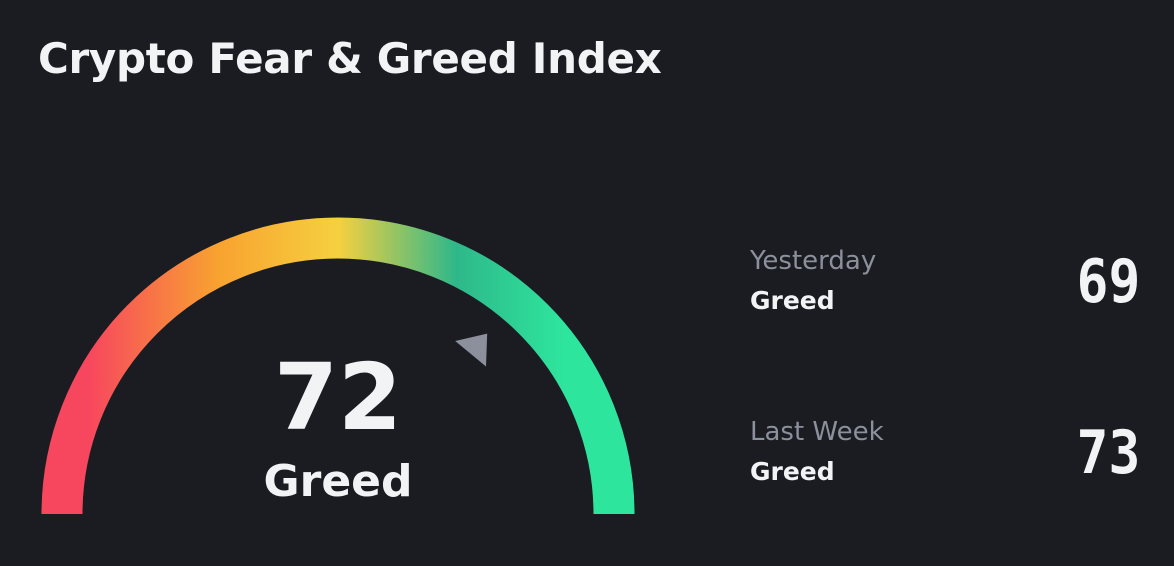 This screenshot has height=566, width=1174. What do you see at coordinates (471, 350) in the screenshot?
I see `gauge-pointer` at bounding box center [471, 350].